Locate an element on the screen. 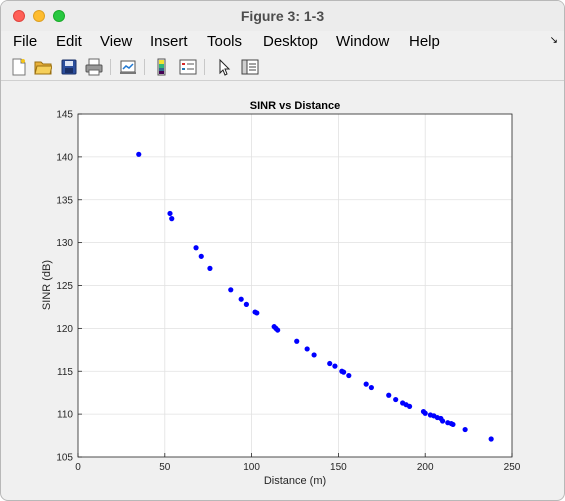  window-title: Figure 3: 1-3 is located at coordinates (282, 16).